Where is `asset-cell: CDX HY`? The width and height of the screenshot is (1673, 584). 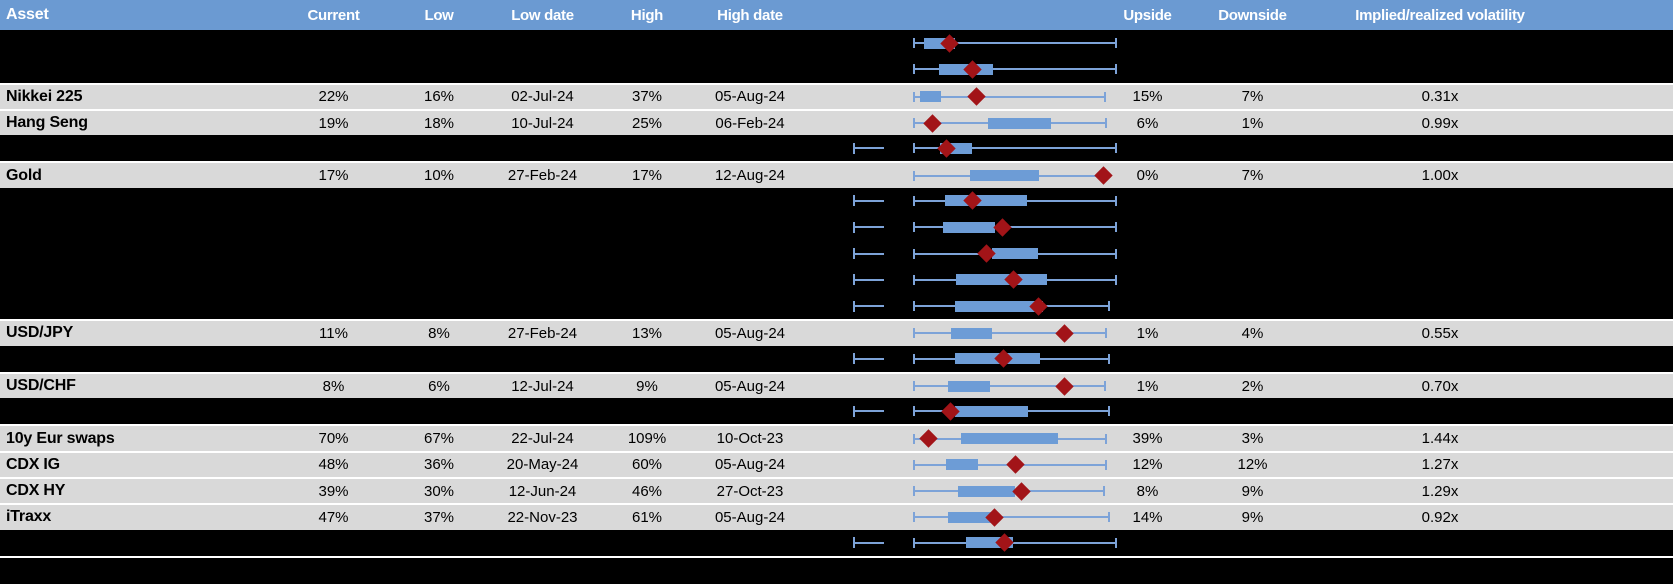 asset-cell: CDX HY is located at coordinates (36, 491).